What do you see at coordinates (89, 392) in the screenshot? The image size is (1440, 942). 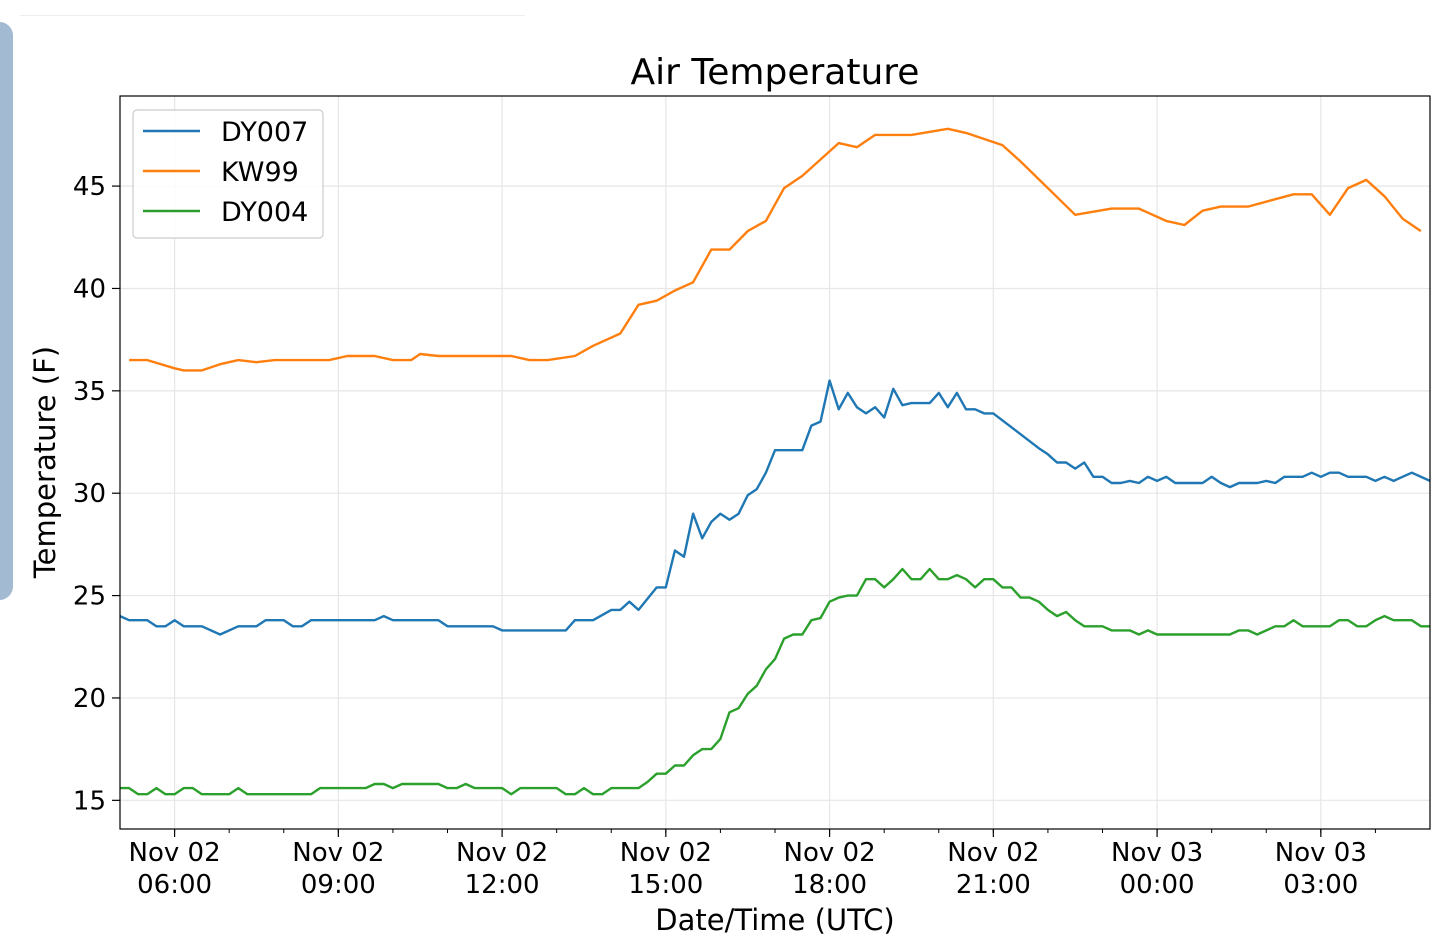 I see `y-tick-label: 35` at bounding box center [89, 392].